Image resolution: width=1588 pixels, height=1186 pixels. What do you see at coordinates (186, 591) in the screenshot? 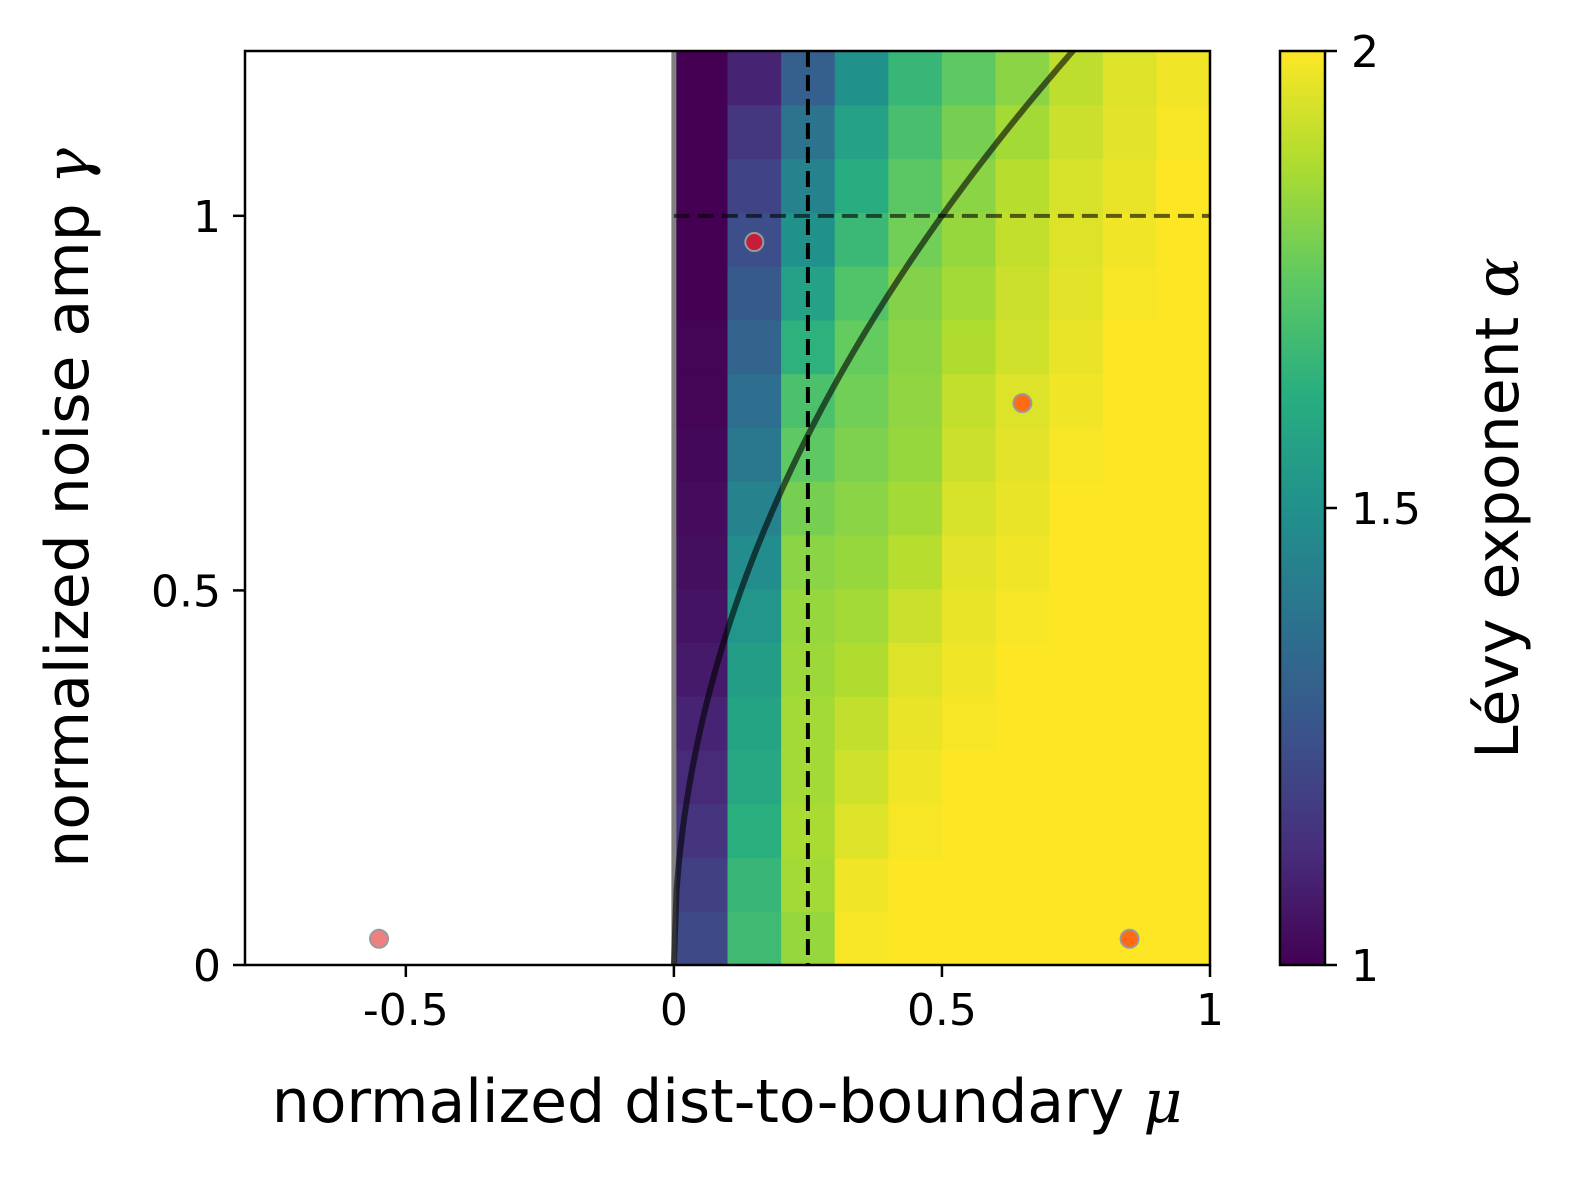
I see `y-tick-label: 0.5` at bounding box center [186, 591].